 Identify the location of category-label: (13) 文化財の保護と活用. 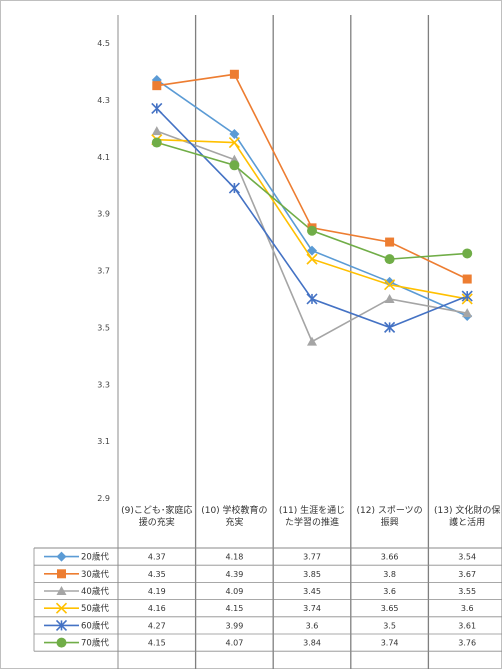
(467, 517).